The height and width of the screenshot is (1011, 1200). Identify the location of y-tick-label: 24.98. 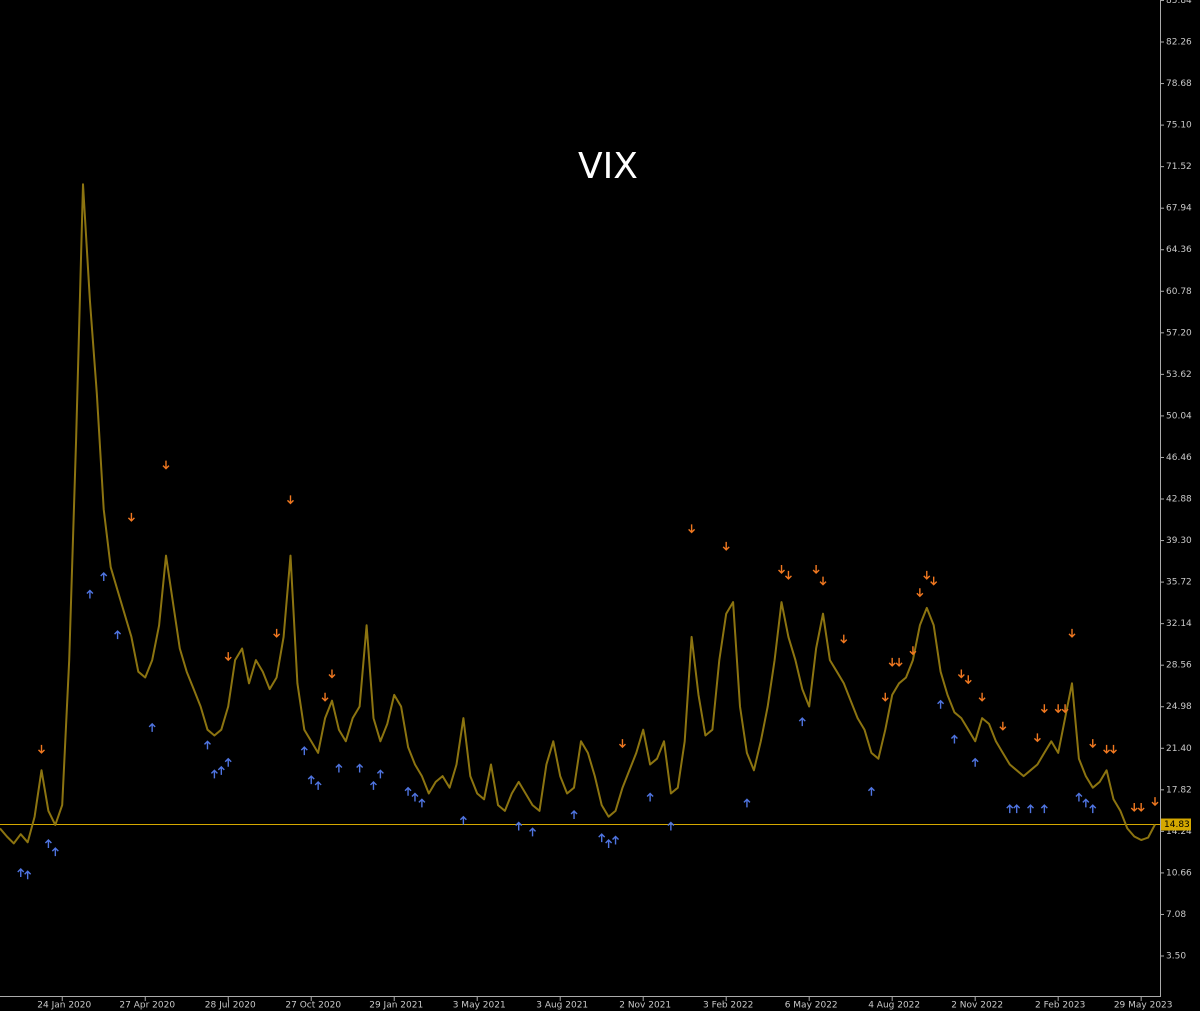
(1179, 707).